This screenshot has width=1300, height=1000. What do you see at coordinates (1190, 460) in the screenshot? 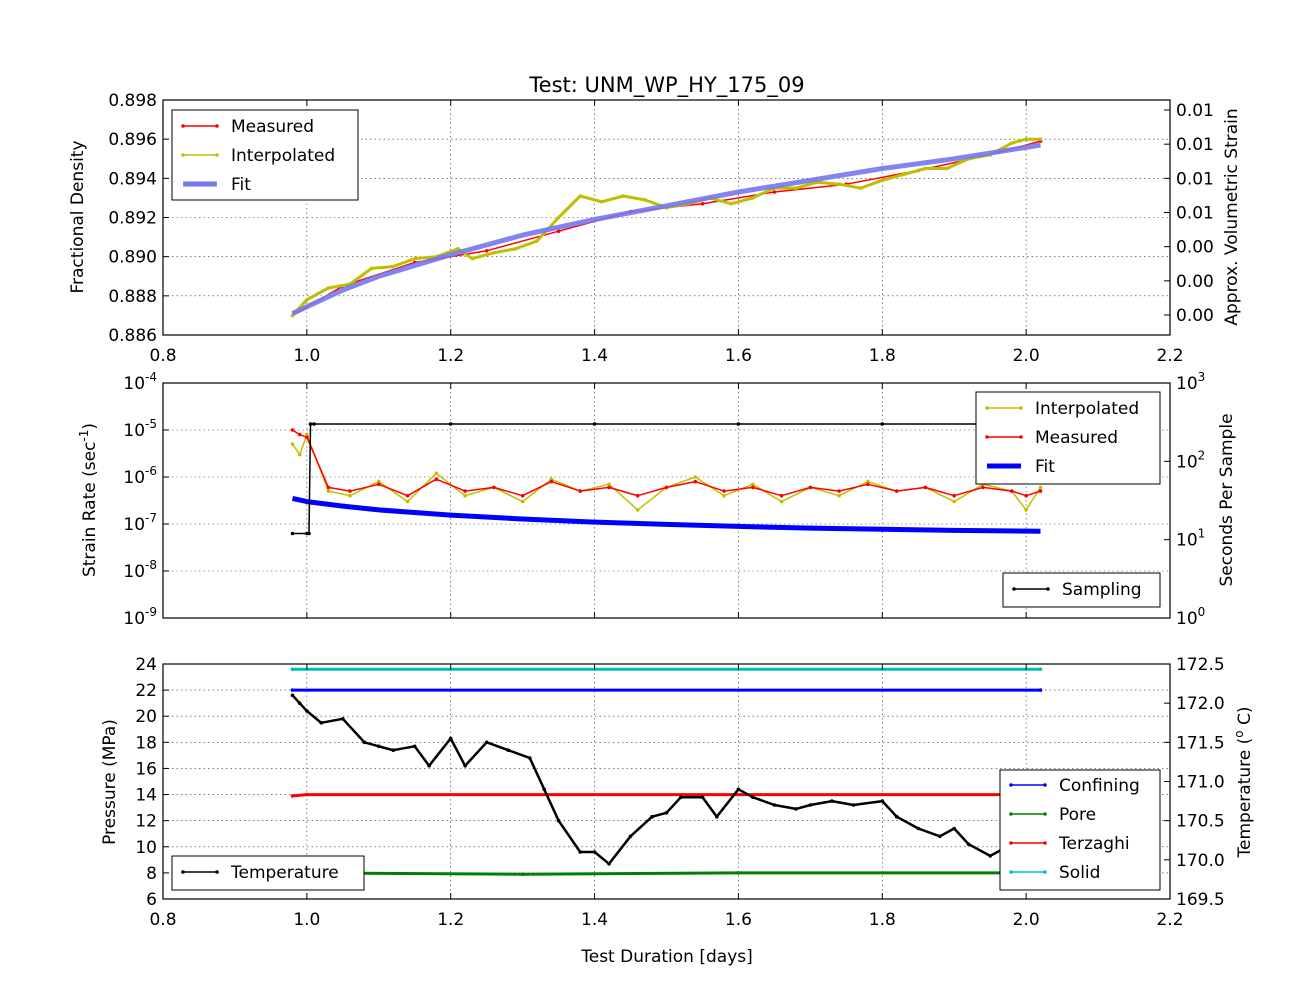
I see `right-tick-label: 10²` at bounding box center [1190, 460].